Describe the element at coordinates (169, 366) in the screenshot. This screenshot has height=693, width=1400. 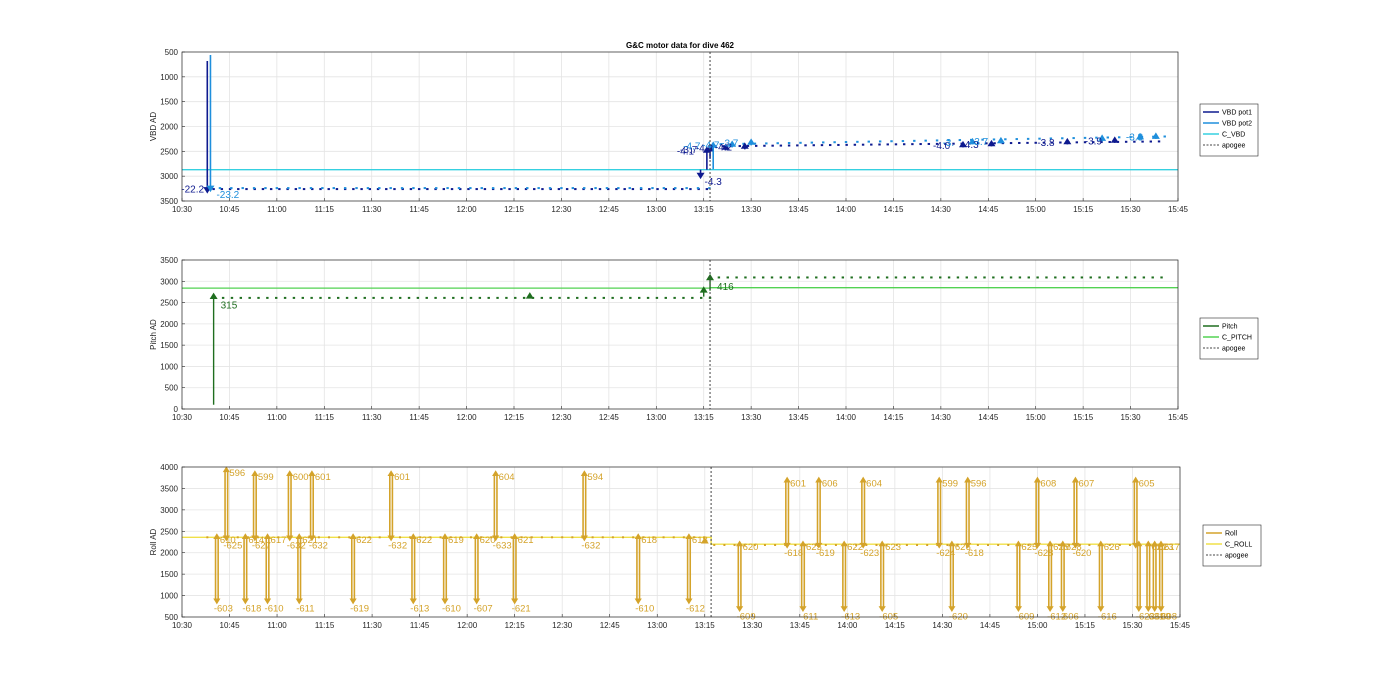
I see `y-tick-label: 1000` at that location.